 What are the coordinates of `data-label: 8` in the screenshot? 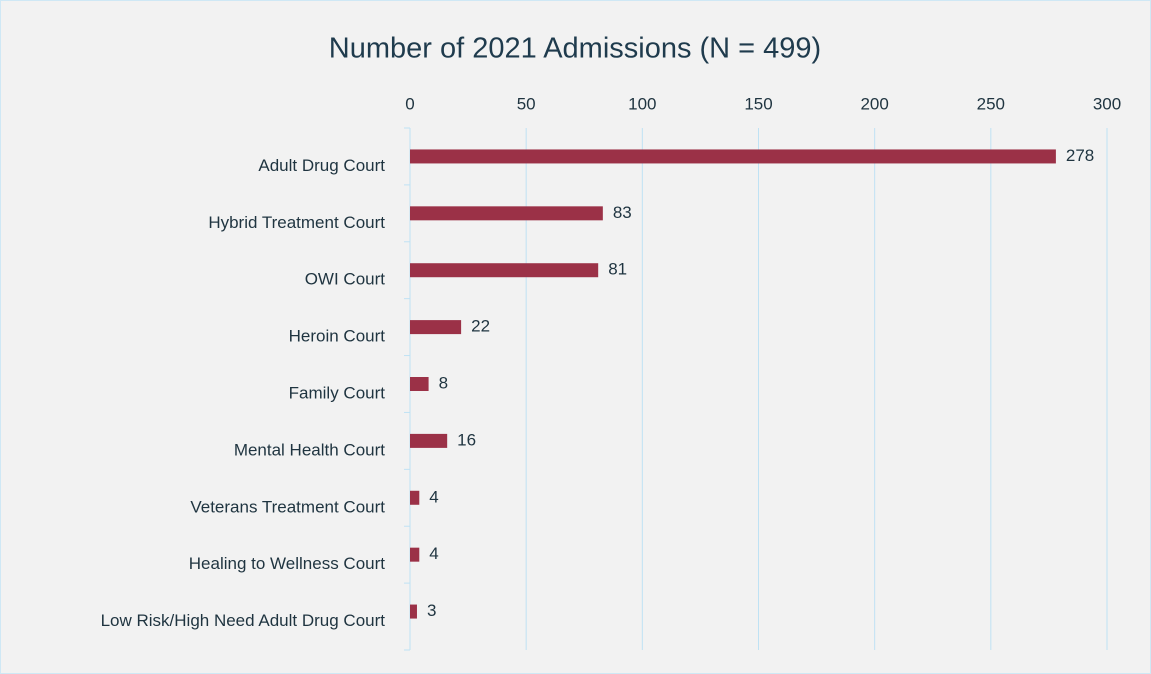 It's located at (443, 382).